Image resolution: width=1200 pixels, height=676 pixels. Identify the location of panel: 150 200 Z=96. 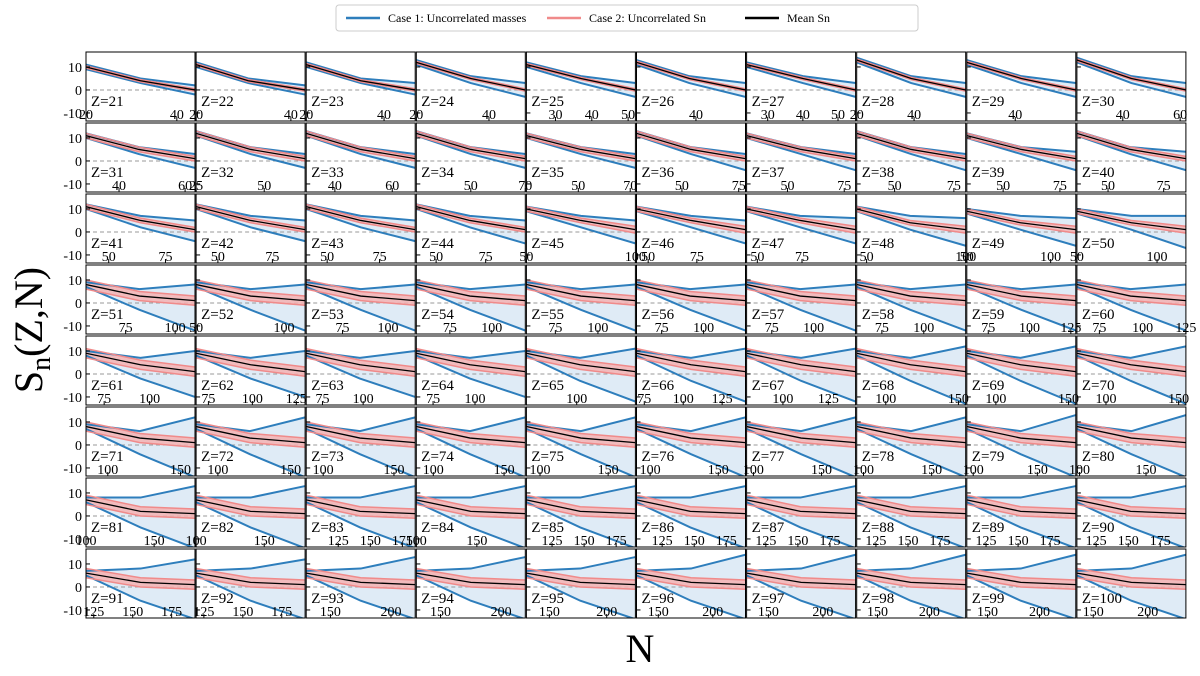
(691, 584).